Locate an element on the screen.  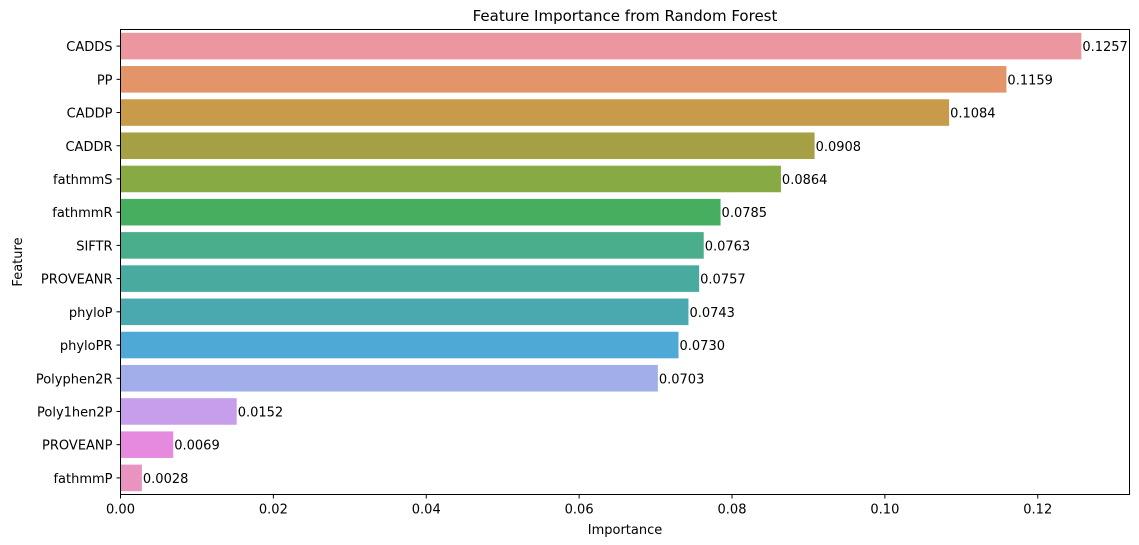
x-ticks-layer: 0.00 0.02 0.04 0.06 0.08 0.10 0.12 is located at coordinates (579, 506).